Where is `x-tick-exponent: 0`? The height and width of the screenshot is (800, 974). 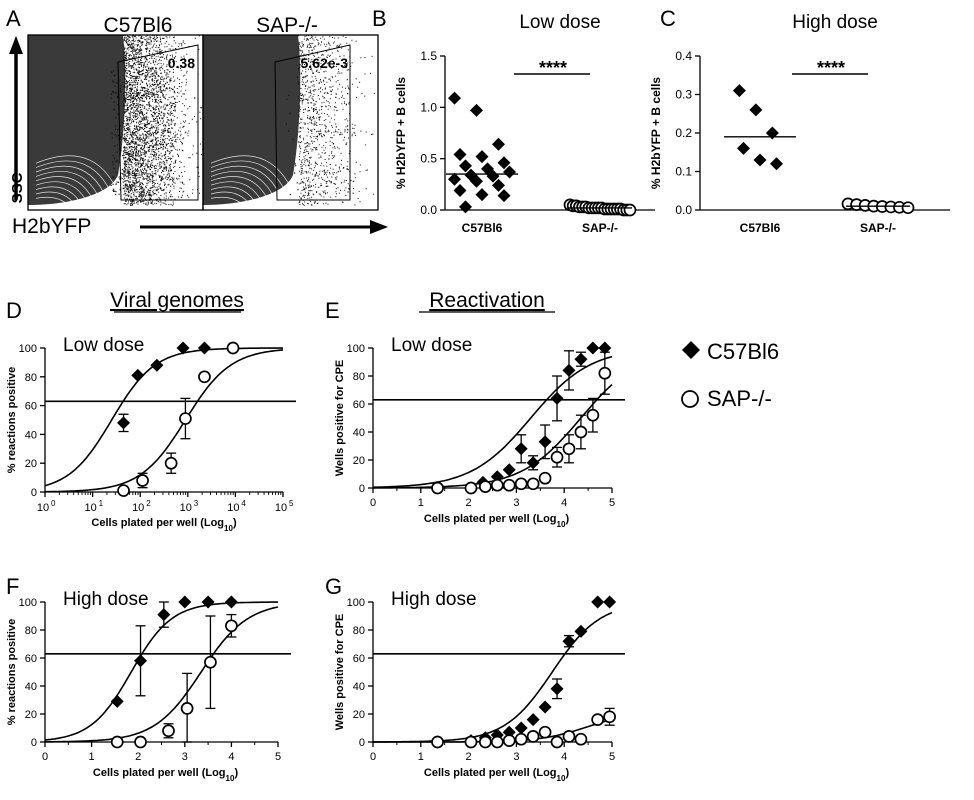
x-tick-exponent: 0 is located at coordinates (53, 503).